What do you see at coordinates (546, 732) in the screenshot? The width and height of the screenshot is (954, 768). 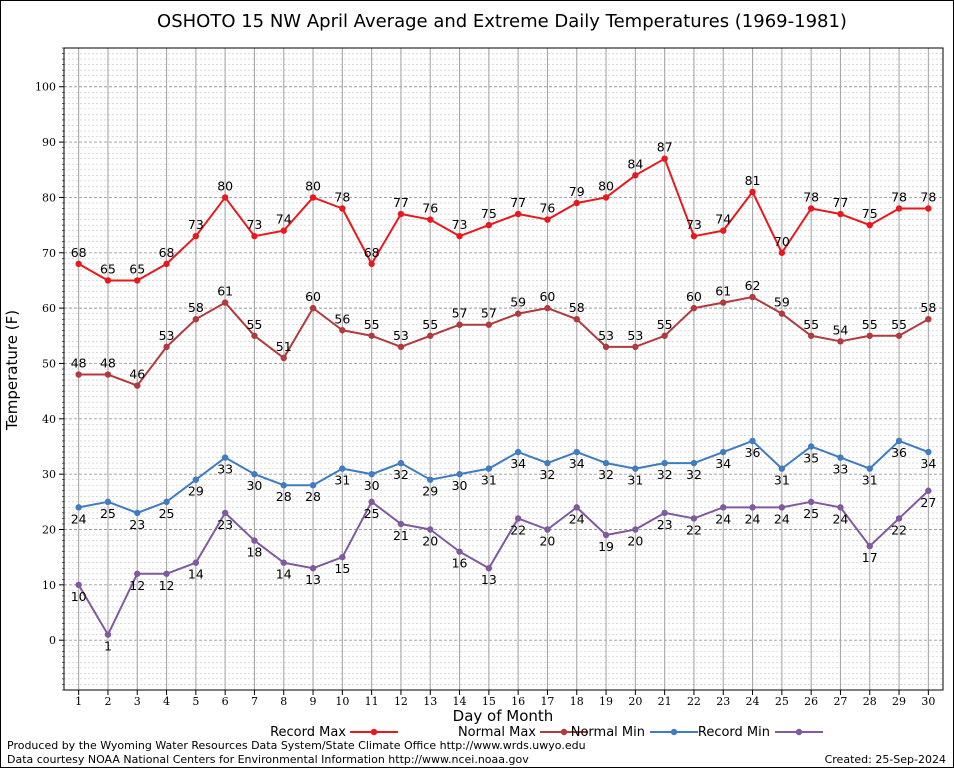 I see `legend: Record Max Normal Max Normal Min Record Min` at bounding box center [546, 732].